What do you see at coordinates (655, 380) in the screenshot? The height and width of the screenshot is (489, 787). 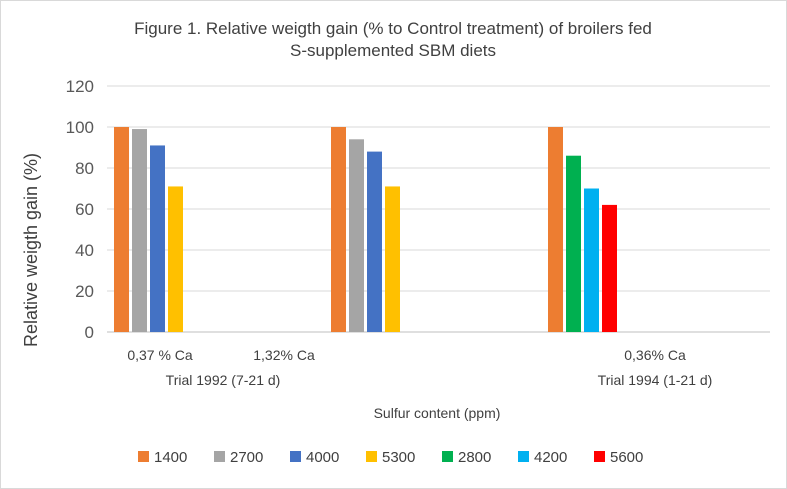 I see `trial-label-1994: Trial 1994 (1-21 d)` at bounding box center [655, 380].